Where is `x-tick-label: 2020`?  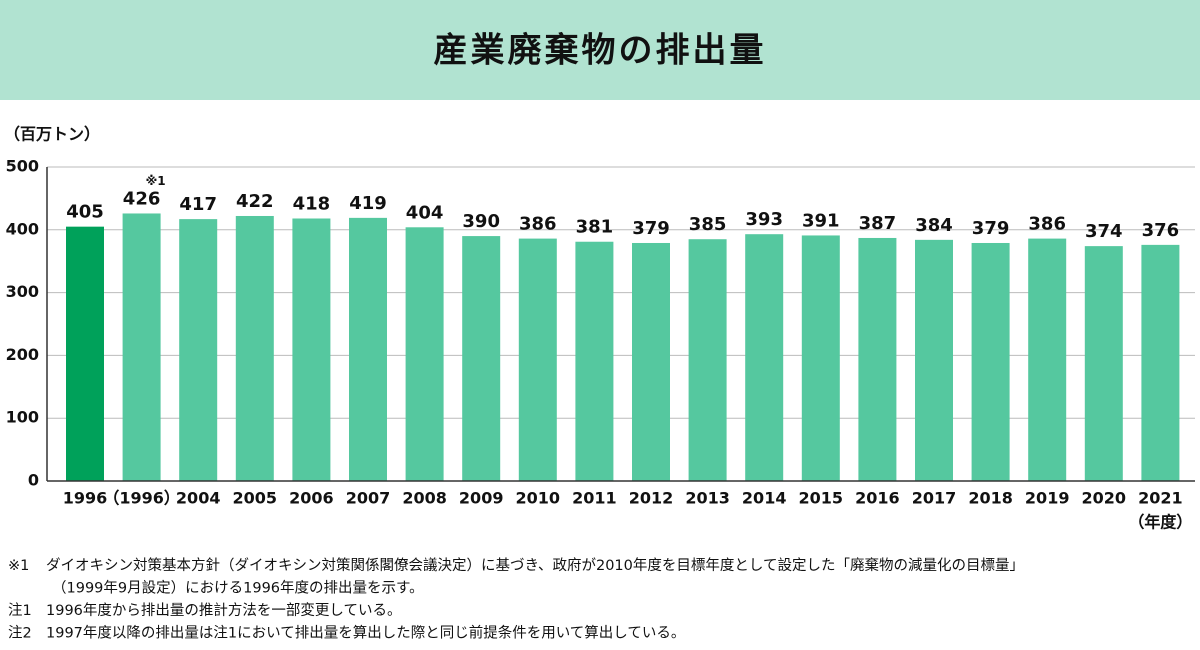
x-tick-label: 2020 is located at coordinates (1104, 498).